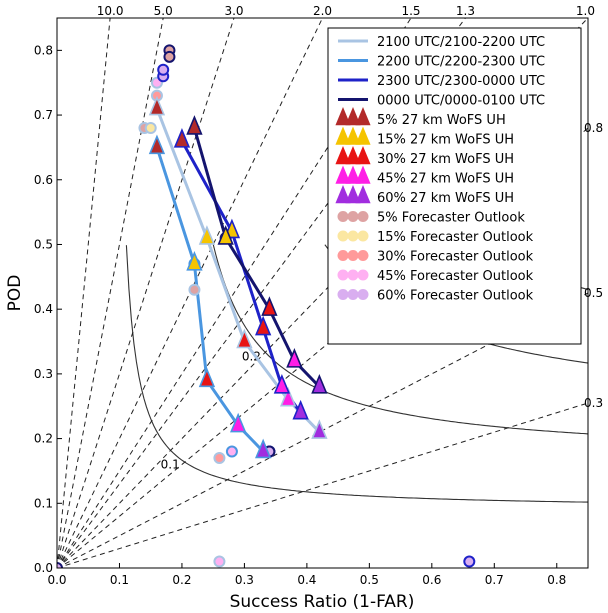 The height and width of the screenshot is (613, 608). I want to click on y-tick-label: 0.4, so click(43, 309).